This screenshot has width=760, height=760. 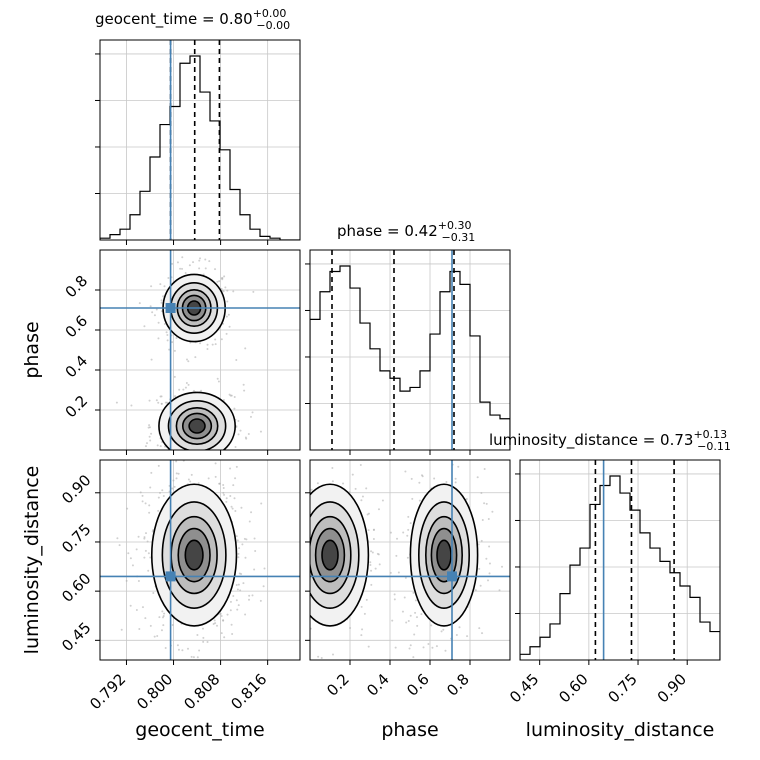 What do you see at coordinates (620, 730) in the screenshot?
I see `x-axis-label: luminosity_distance` at bounding box center [620, 730].